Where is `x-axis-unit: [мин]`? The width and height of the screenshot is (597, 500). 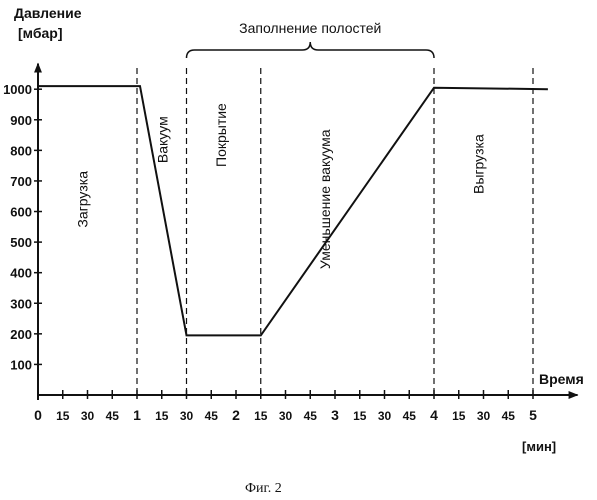
x-axis-unit: [мин] is located at coordinates (539, 446).